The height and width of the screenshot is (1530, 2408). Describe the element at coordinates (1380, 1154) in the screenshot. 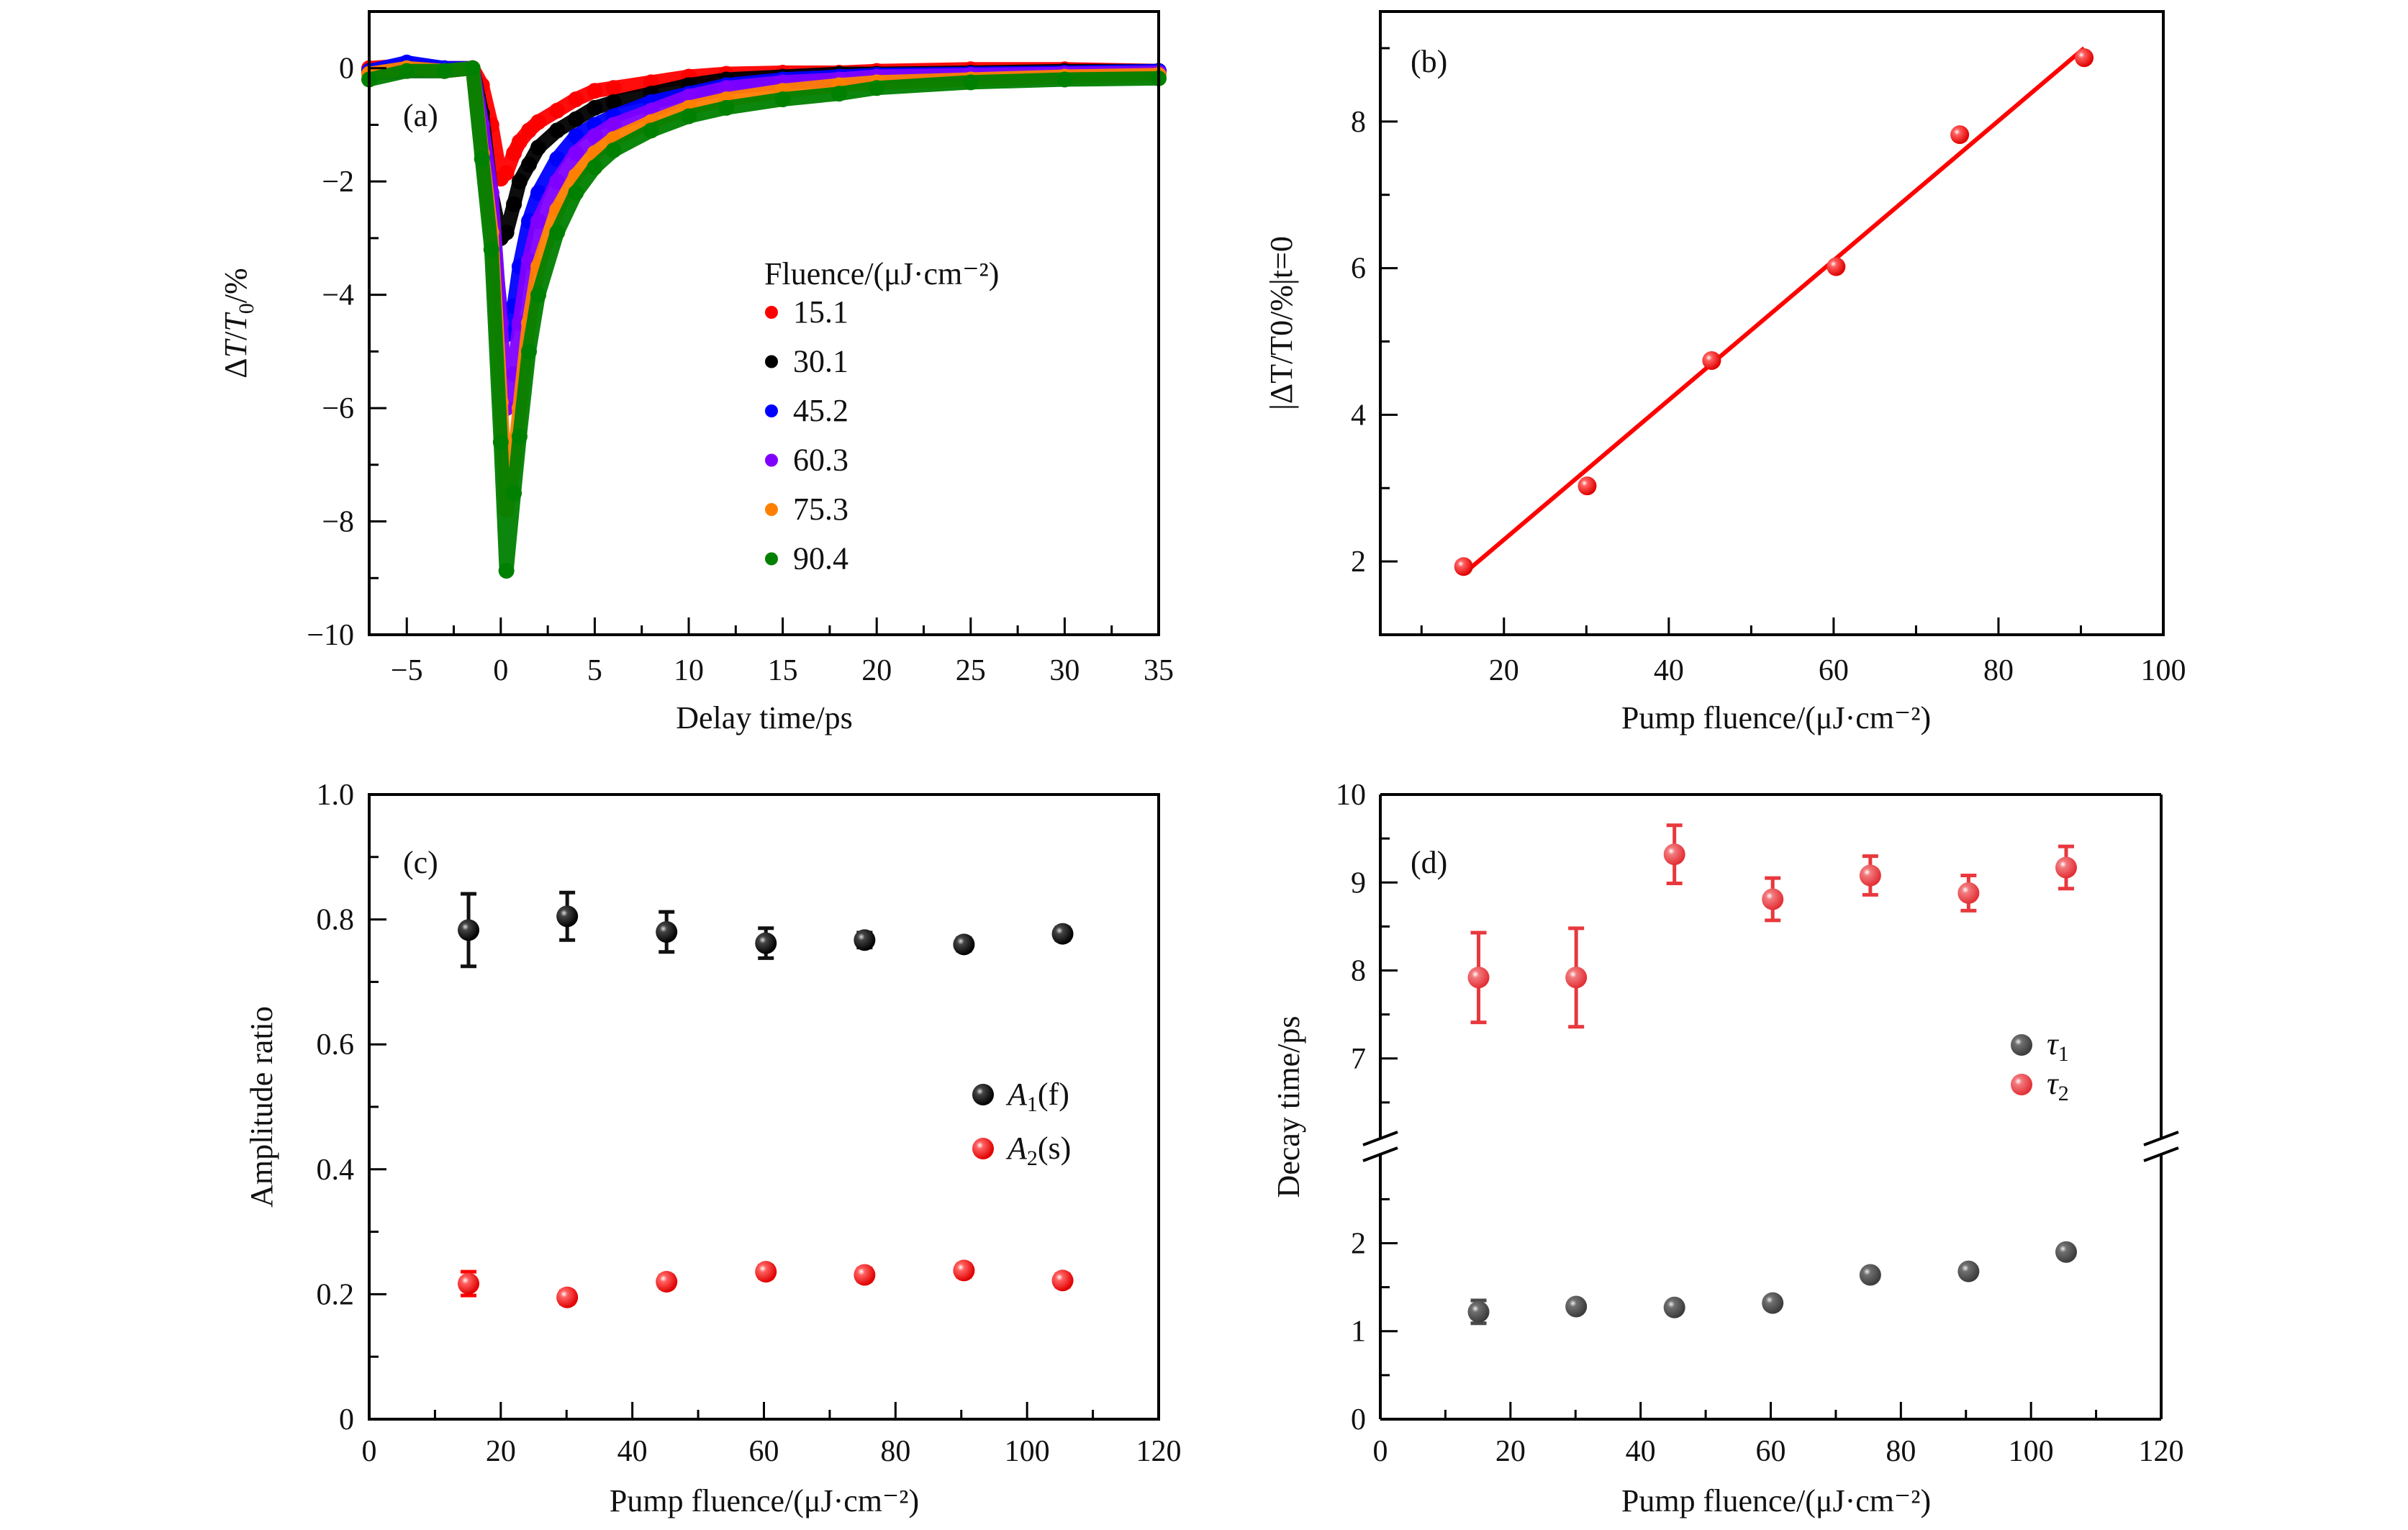

I see `axis-break-slash` at that location.